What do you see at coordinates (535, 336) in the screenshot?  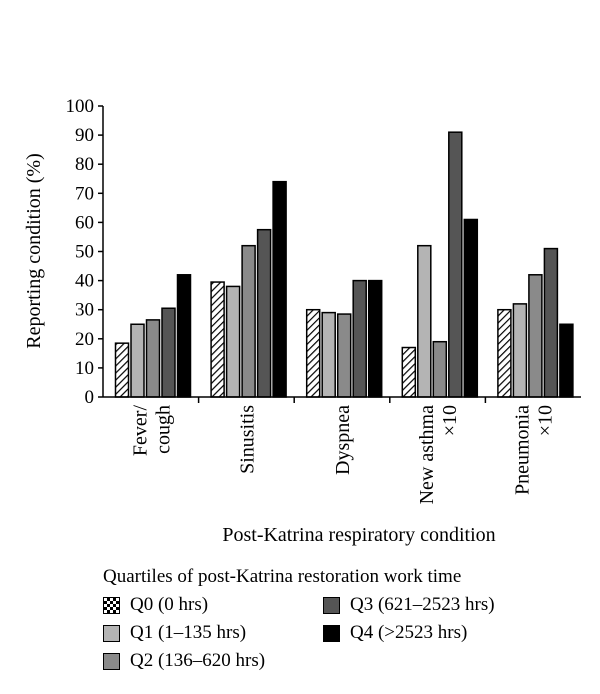 I see `bar-q2-cat4` at bounding box center [535, 336].